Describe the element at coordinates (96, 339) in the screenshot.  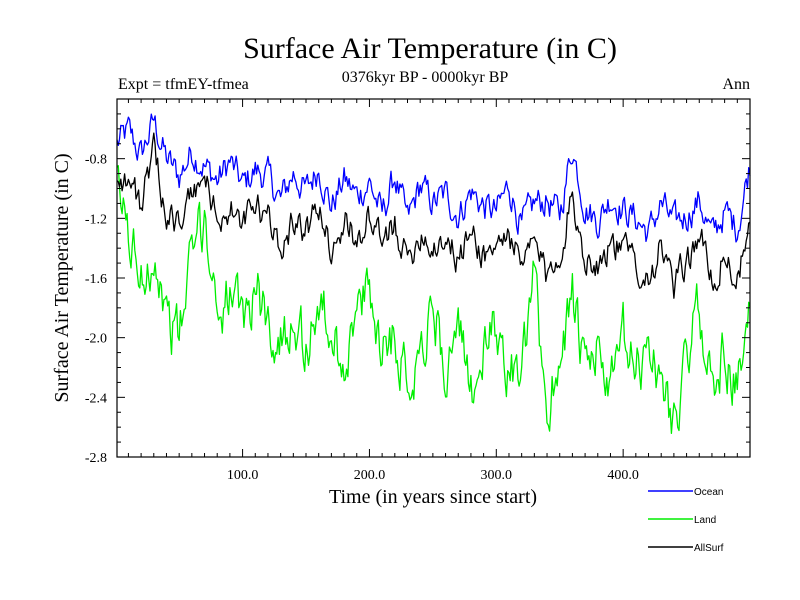
I see `y-tick-label: -2.0` at that location.